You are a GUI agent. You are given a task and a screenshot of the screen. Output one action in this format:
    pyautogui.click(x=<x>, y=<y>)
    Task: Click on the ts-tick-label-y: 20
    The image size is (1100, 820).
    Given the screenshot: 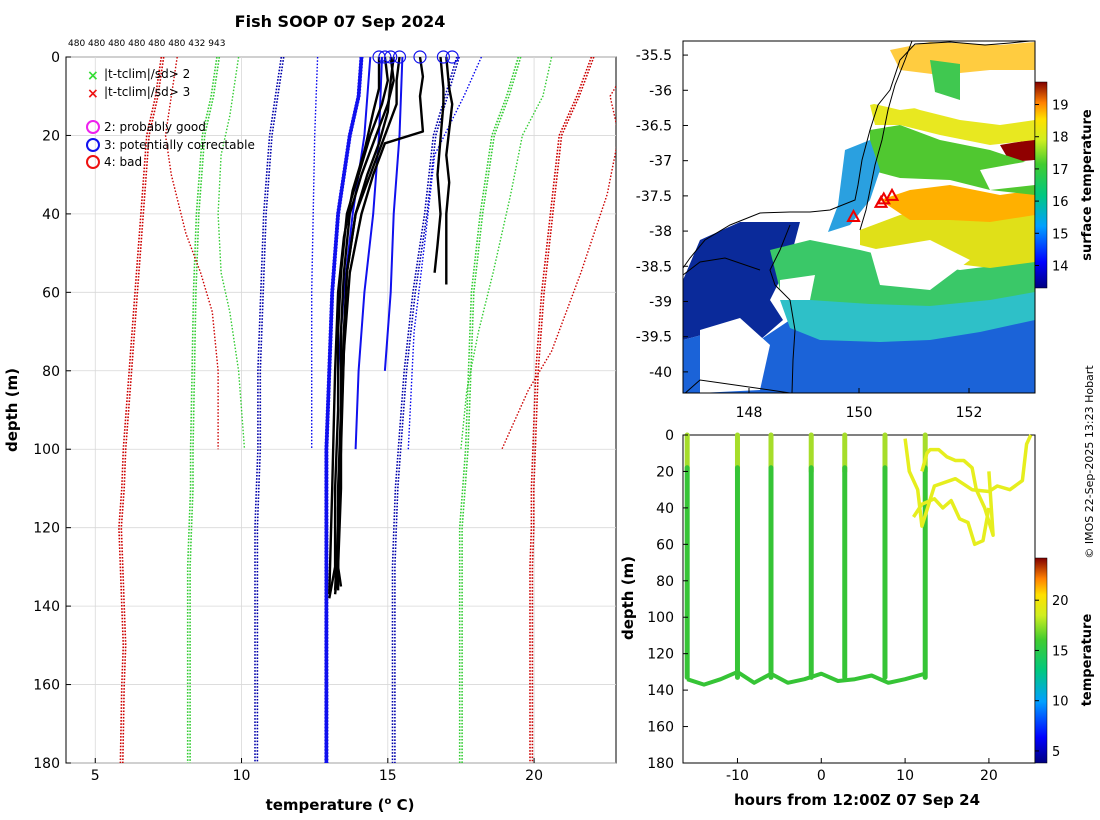 What is the action you would take?
    pyautogui.click(x=665, y=472)
    